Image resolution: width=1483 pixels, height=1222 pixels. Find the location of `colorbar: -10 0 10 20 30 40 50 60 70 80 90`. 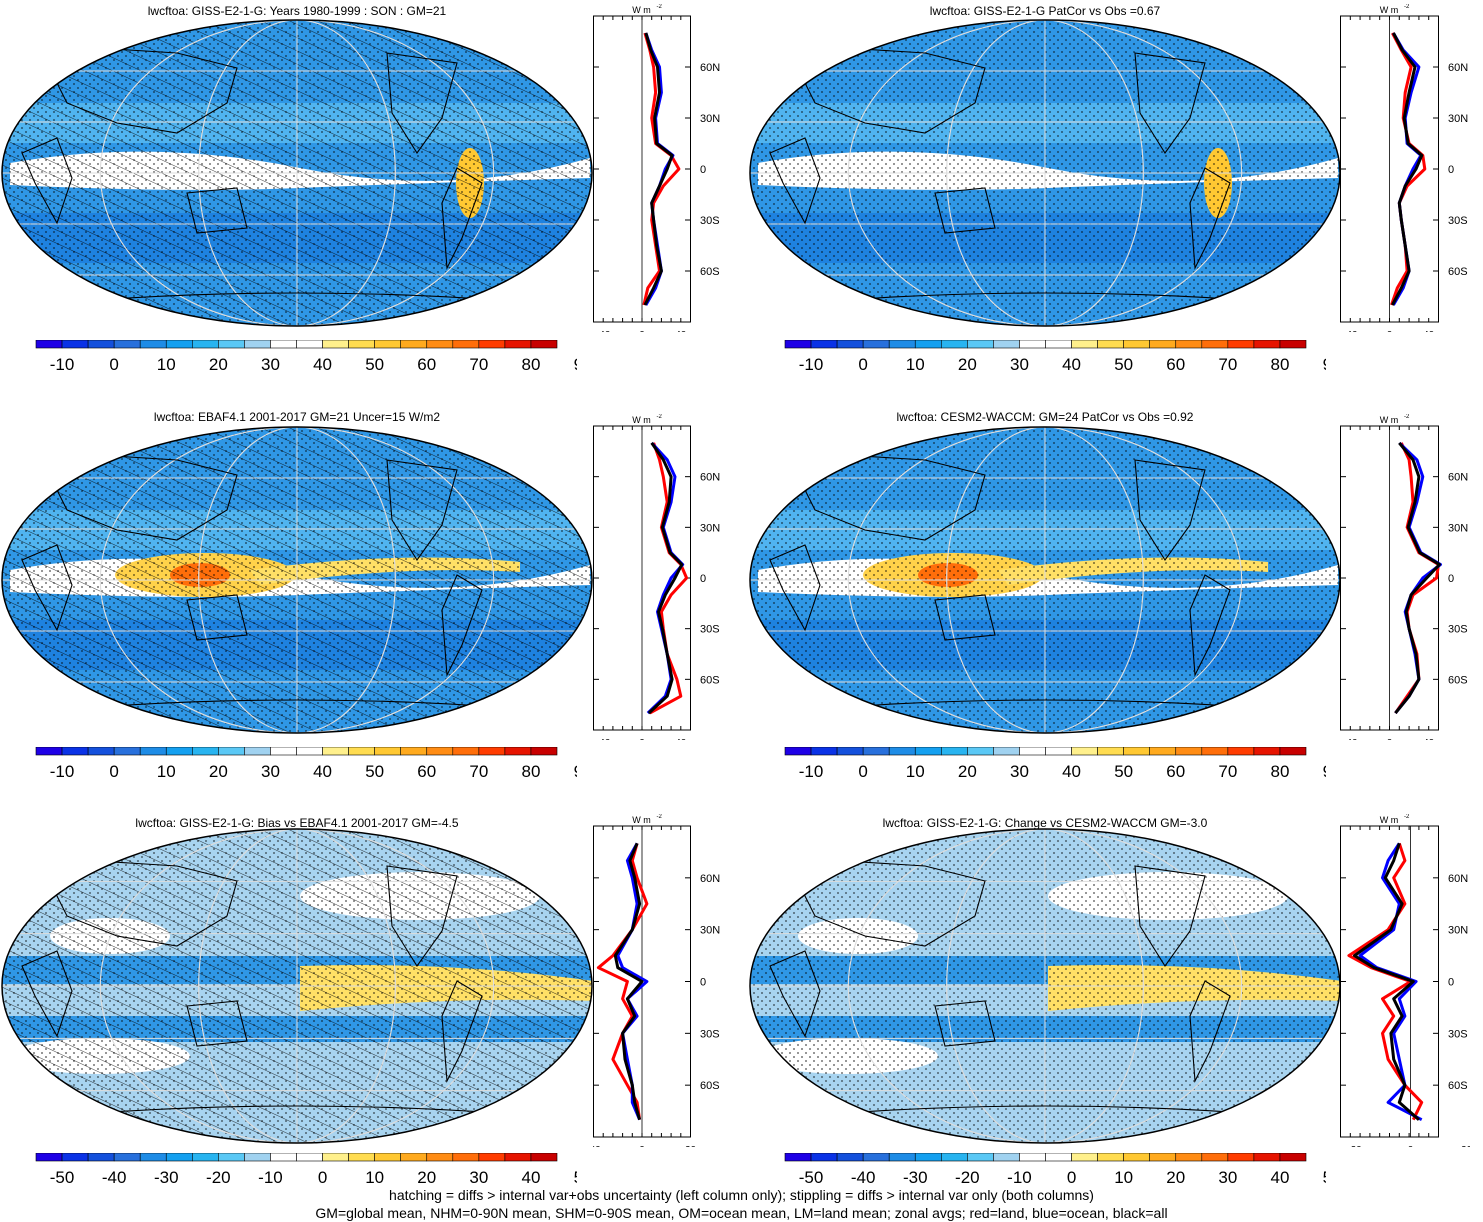

colorbar: -10 0 10 20 30 40 50 60 70 80 90 is located at coordinates (306, 357).